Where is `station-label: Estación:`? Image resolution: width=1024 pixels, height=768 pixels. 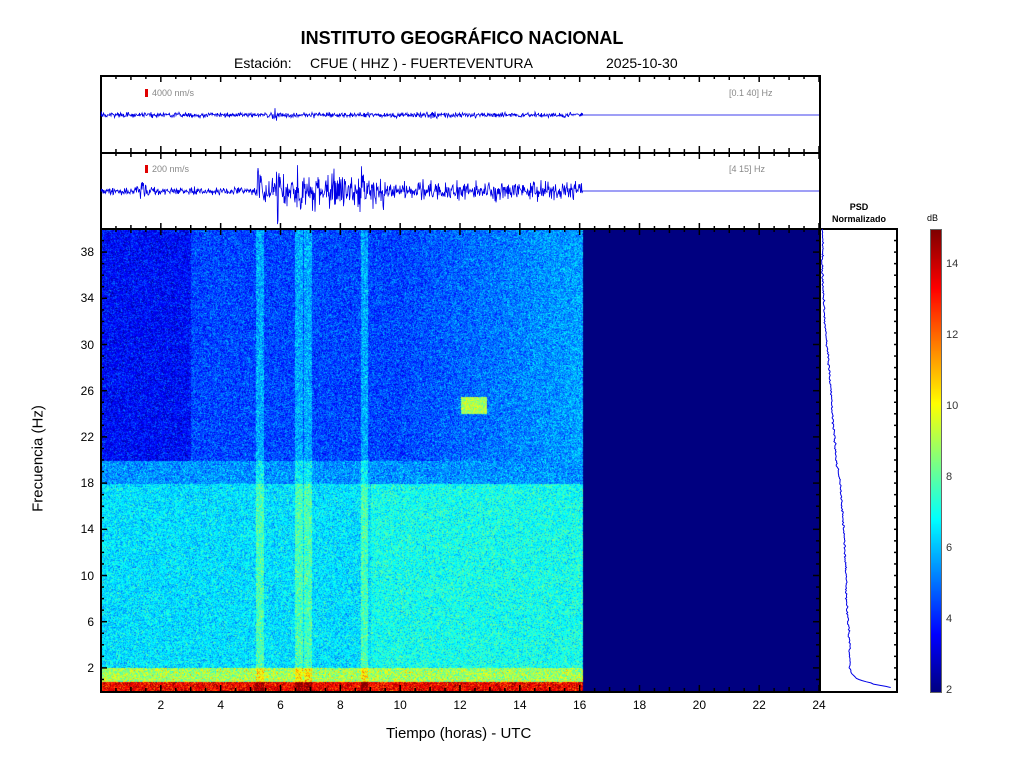
station-label: Estación: is located at coordinates (263, 63).